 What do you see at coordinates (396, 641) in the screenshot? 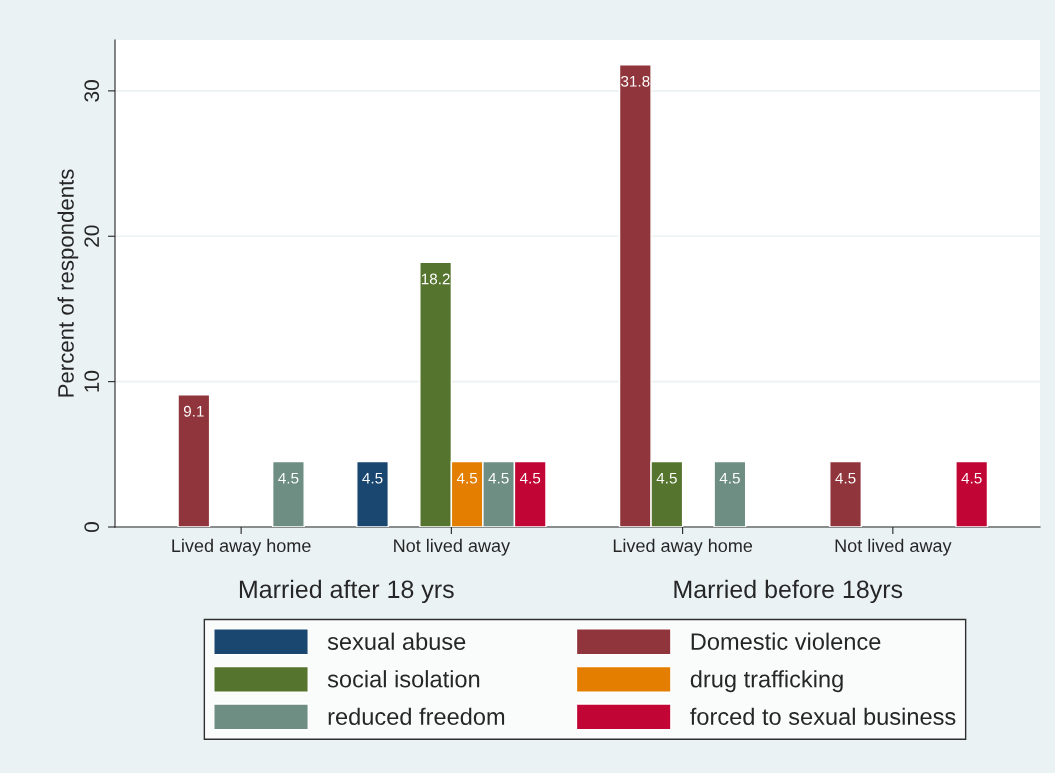
I see `legend-label: sexual abuse` at bounding box center [396, 641].